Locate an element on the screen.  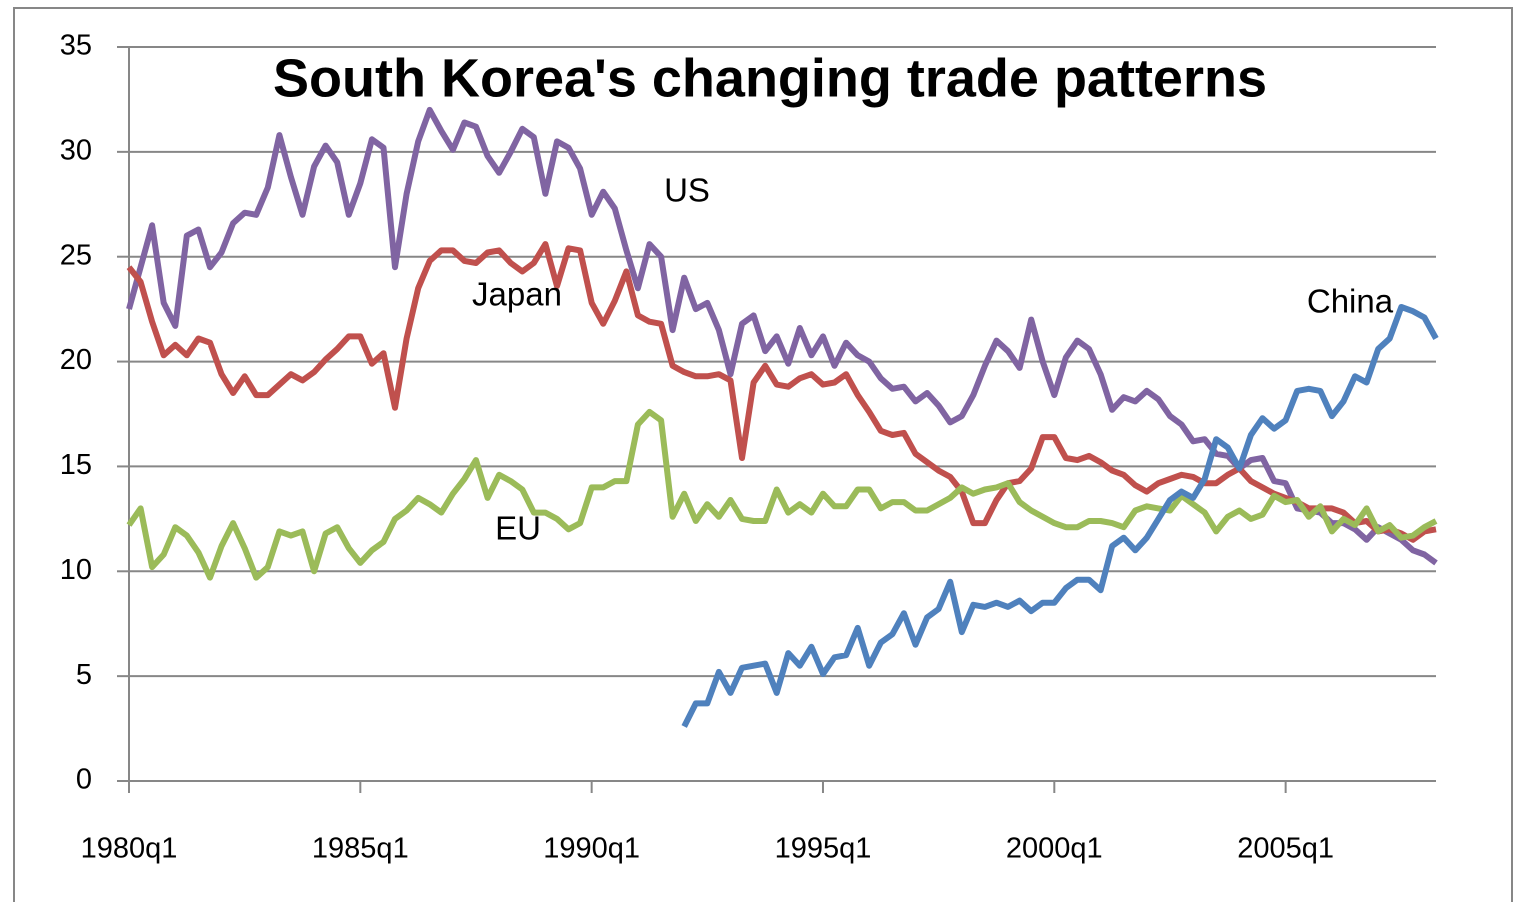
x-tick-label: 2000q1 is located at coordinates (1054, 849).